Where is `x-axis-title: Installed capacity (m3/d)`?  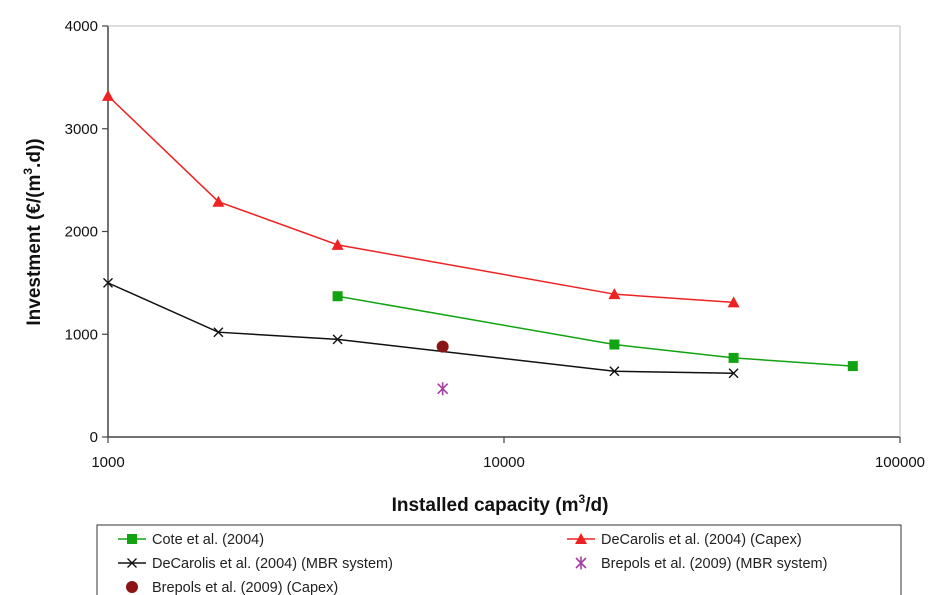
x-axis-title: Installed capacity (m3/d) is located at coordinates (500, 504).